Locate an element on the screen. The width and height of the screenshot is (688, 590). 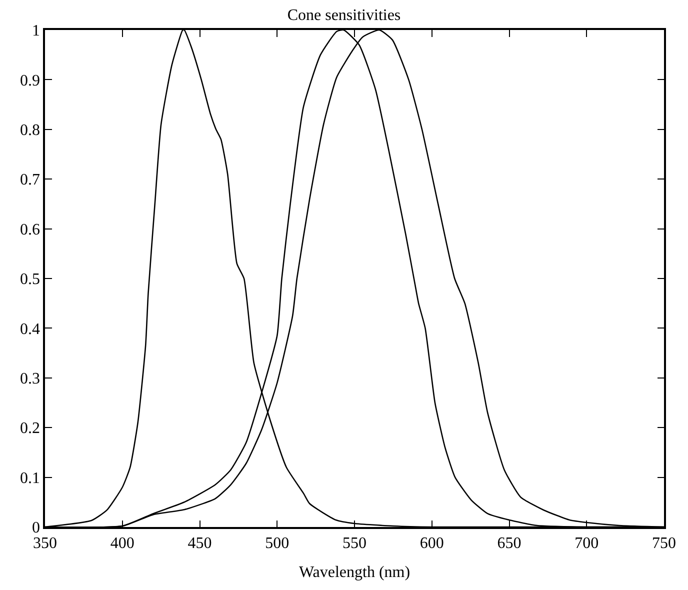
y-tick-label: 0.1 is located at coordinates (30, 478).